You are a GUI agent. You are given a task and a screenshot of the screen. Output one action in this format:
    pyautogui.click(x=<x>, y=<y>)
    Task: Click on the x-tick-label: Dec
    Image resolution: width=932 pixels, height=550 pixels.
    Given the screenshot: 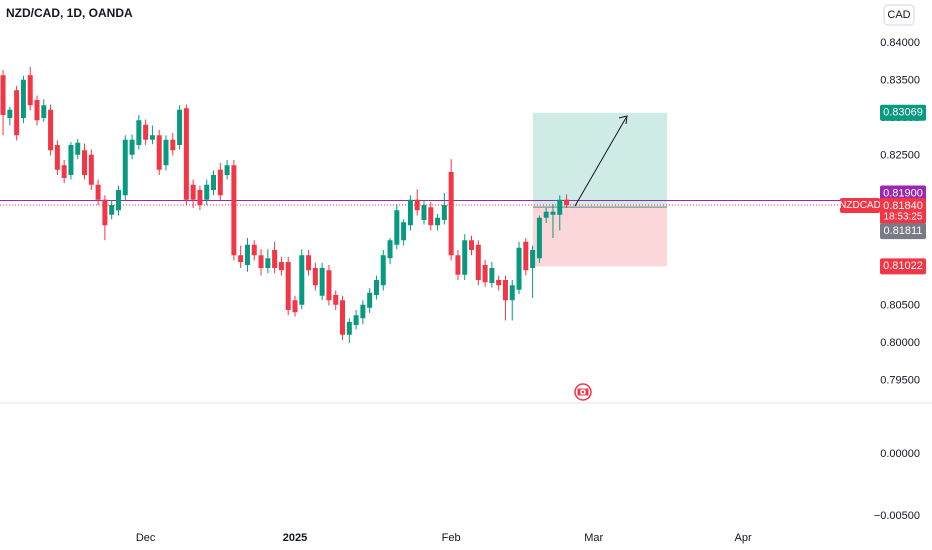 What is the action you would take?
    pyautogui.click(x=146, y=538)
    